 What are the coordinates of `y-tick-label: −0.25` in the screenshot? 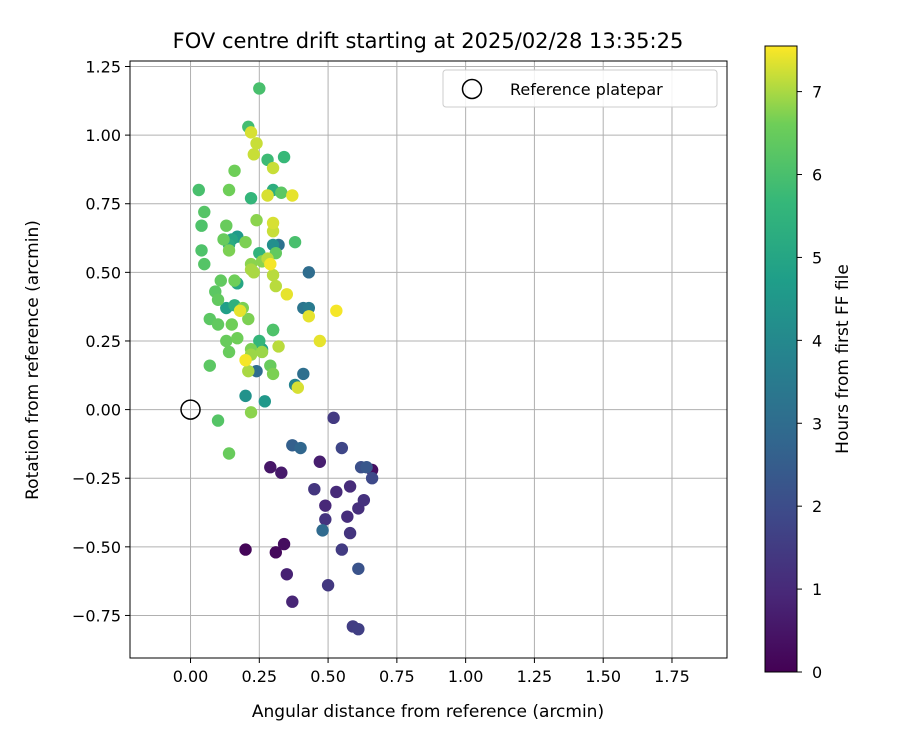 It's located at (96, 478).